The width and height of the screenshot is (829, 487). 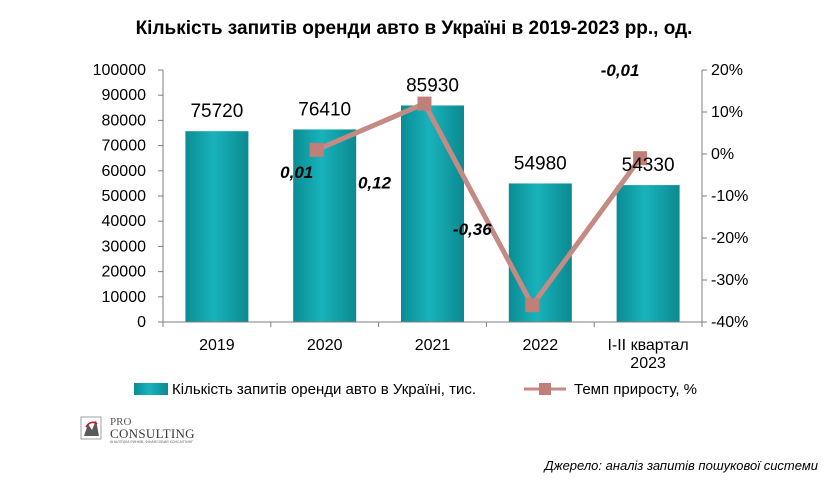 What do you see at coordinates (151, 389) in the screenshot?
I see `legend-swatch-bars` at bounding box center [151, 389].